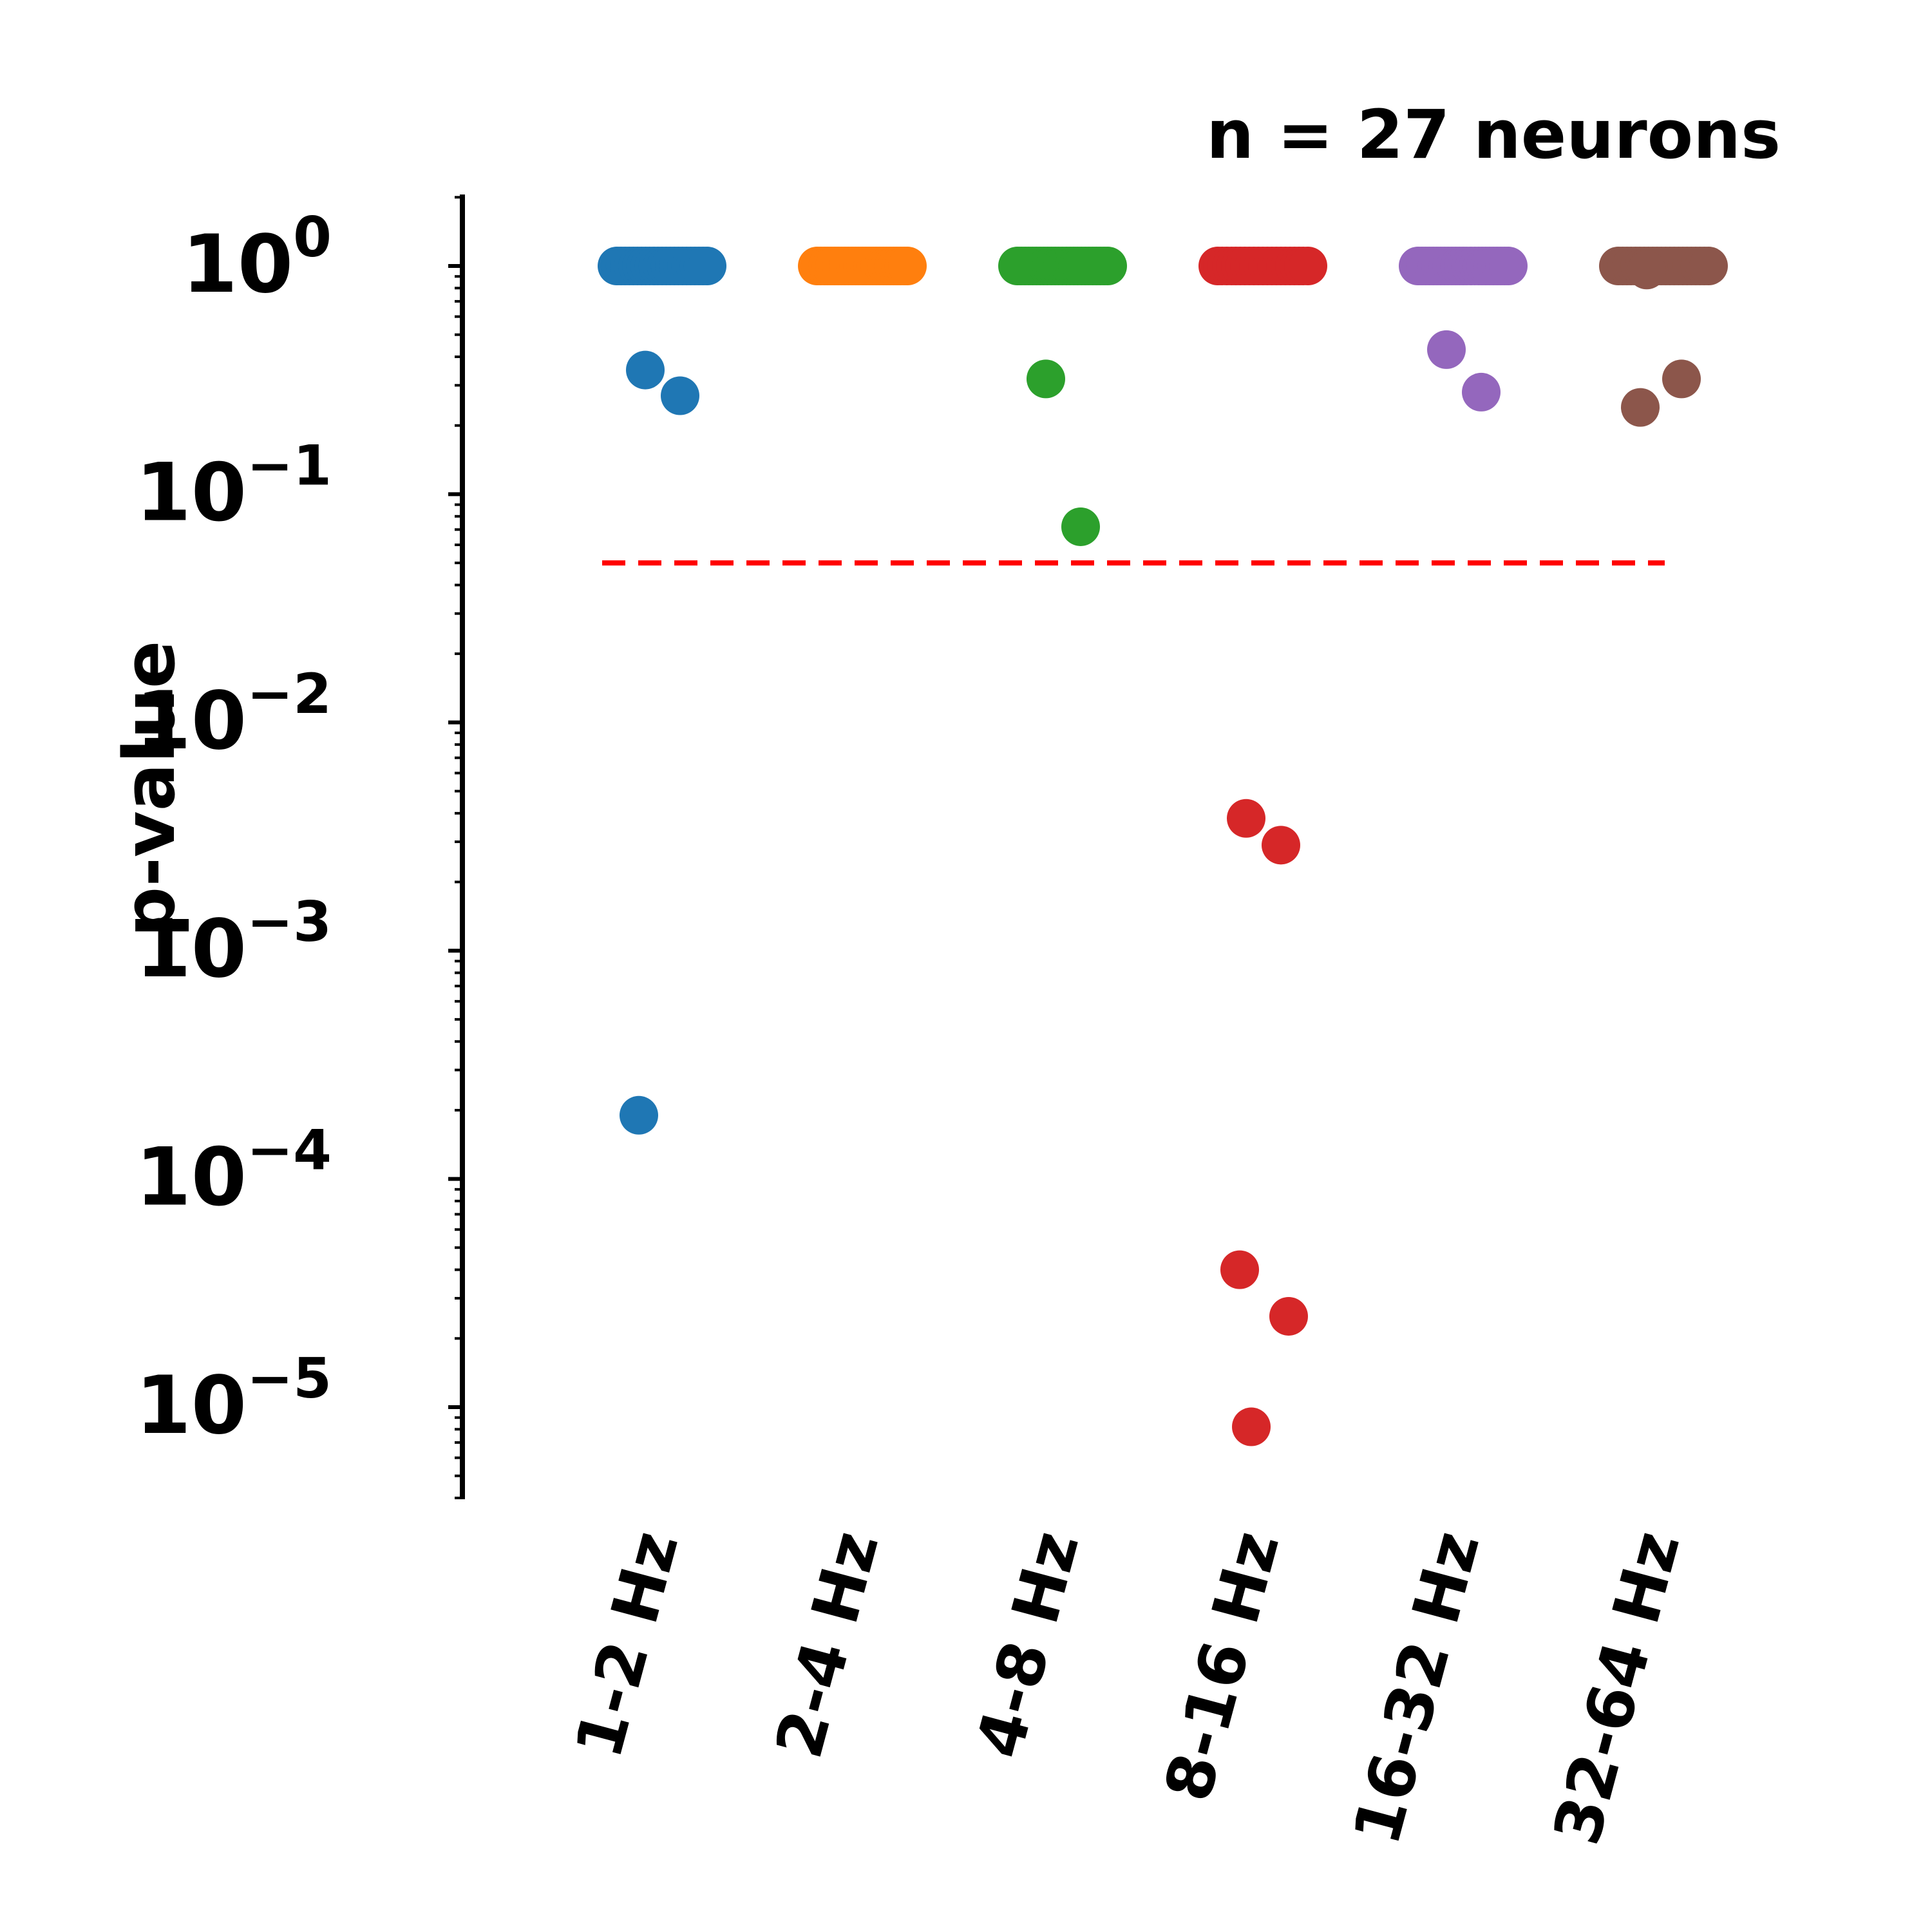 The width and height of the screenshot is (1932, 1932). Describe the element at coordinates (1417, 1688) in the screenshot. I see `x-tick-label: 16-32 Hz` at that location.